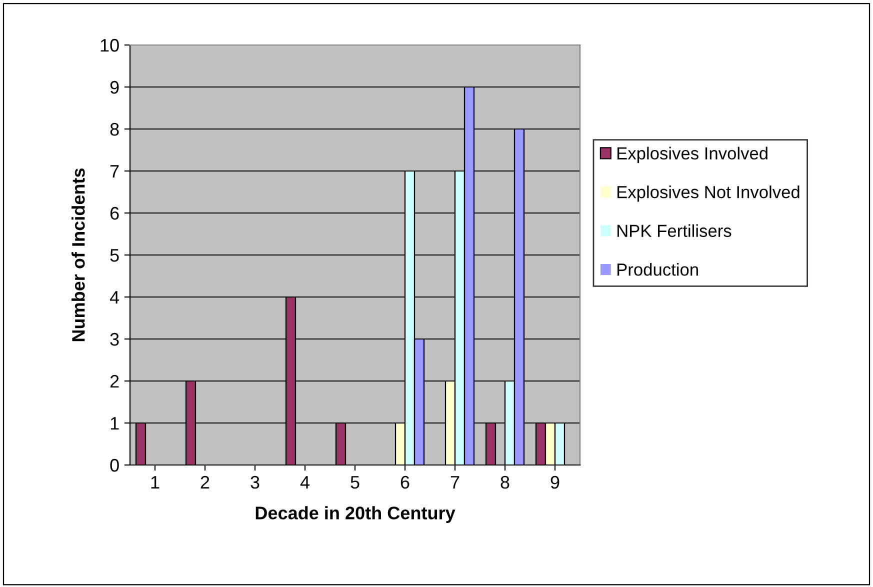  Describe the element at coordinates (114, 255) in the screenshot. I see `y-tick-label: 5` at that location.